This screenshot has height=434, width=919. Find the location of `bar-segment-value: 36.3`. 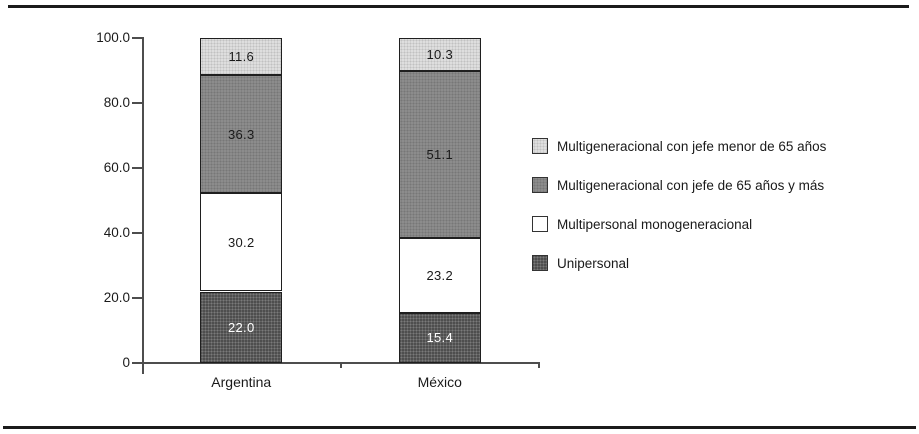

bar-segment-value: 36.3 is located at coordinates (241, 134).